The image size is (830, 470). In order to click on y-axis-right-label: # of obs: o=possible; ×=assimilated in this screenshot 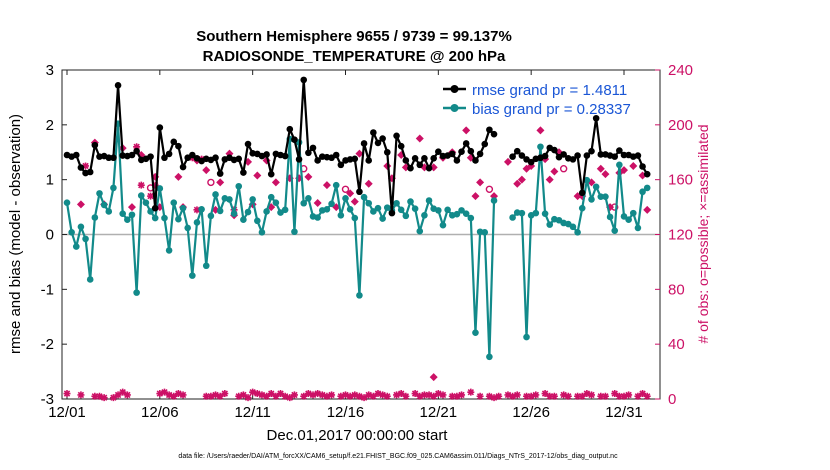, I will do `click(703, 233)`.